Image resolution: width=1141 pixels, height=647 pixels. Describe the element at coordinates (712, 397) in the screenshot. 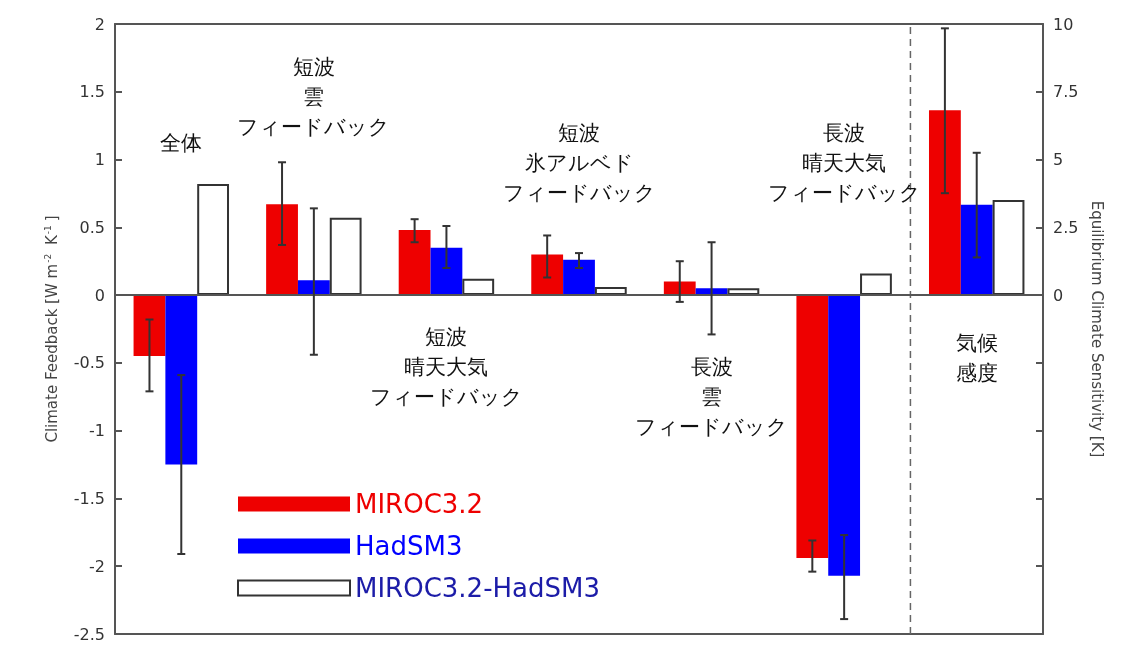

I see `x-tick-label: 長波雲フィードバック` at that location.